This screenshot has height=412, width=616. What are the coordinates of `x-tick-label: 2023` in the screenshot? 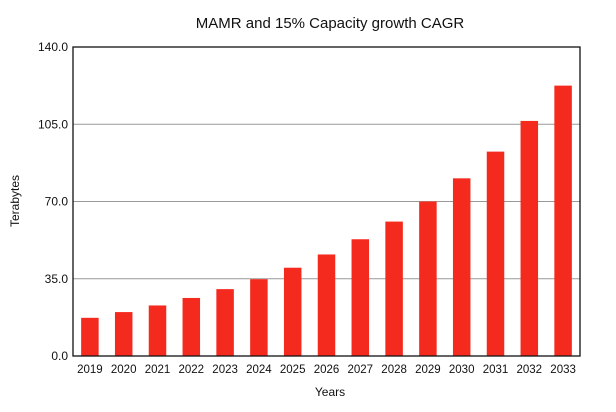 It's located at (225, 370).